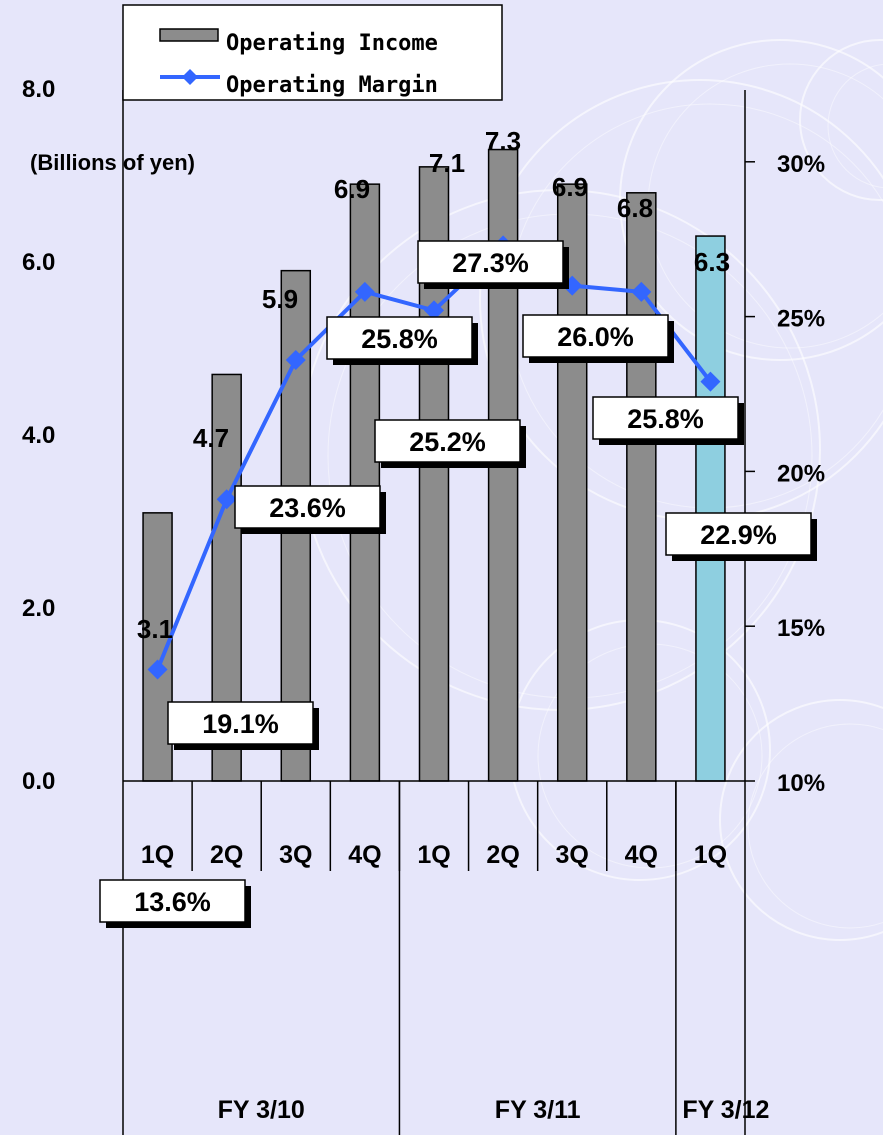  What do you see at coordinates (641, 855) in the screenshot?
I see `x-tick-label-7: 4Q` at bounding box center [641, 855].